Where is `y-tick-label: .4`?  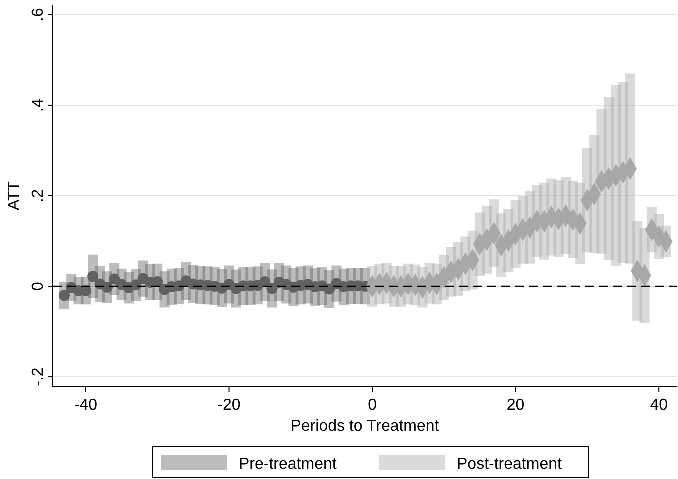 y-tick-label: .4 is located at coordinates (38, 105).